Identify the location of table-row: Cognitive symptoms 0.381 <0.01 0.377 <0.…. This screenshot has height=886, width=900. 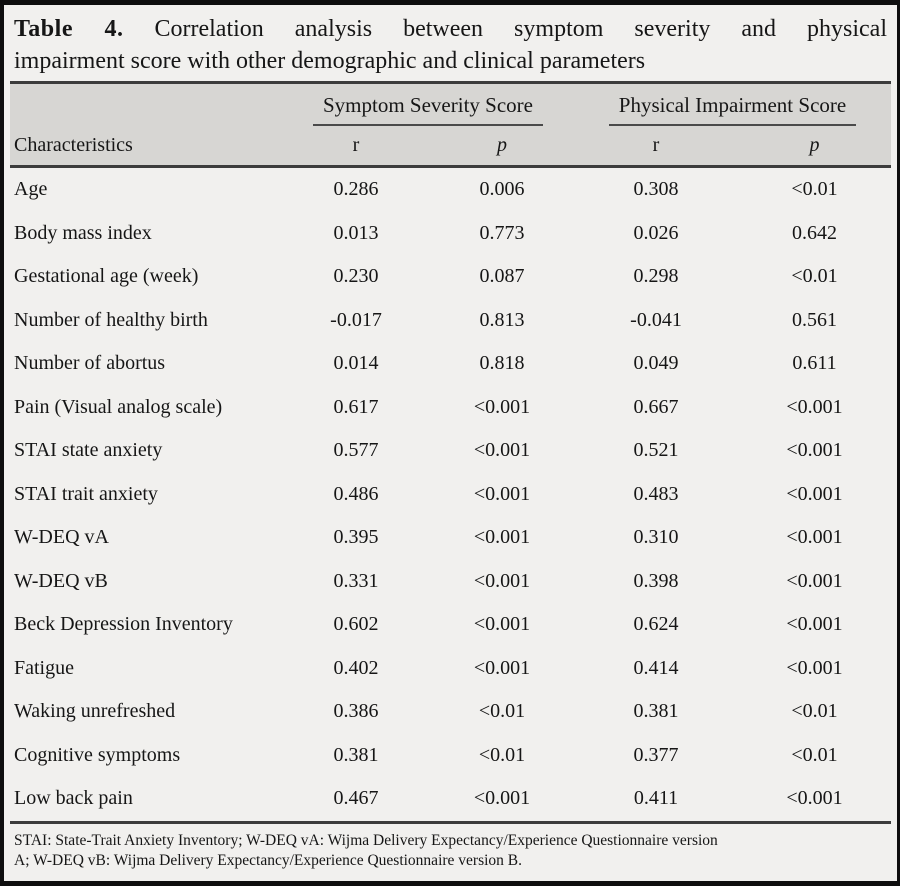
(450, 756).